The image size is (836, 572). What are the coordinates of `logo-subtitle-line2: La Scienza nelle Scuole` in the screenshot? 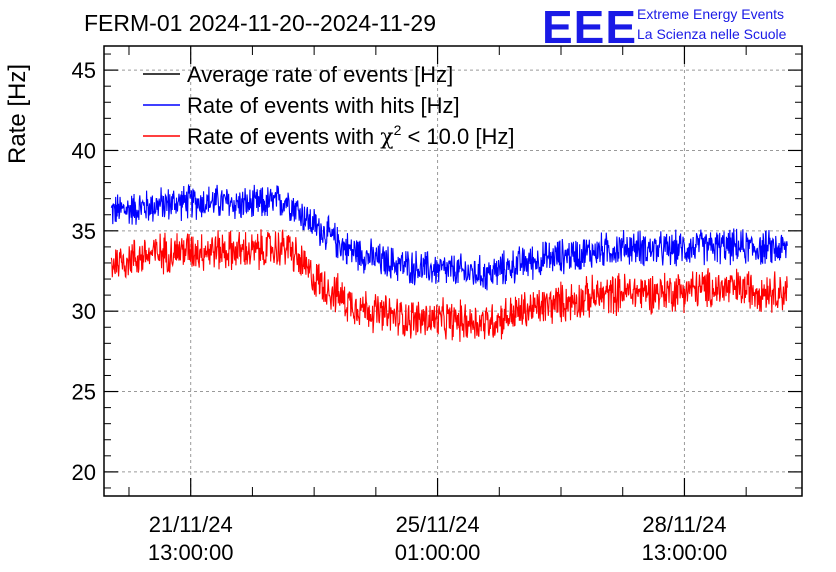 It's located at (712, 34).